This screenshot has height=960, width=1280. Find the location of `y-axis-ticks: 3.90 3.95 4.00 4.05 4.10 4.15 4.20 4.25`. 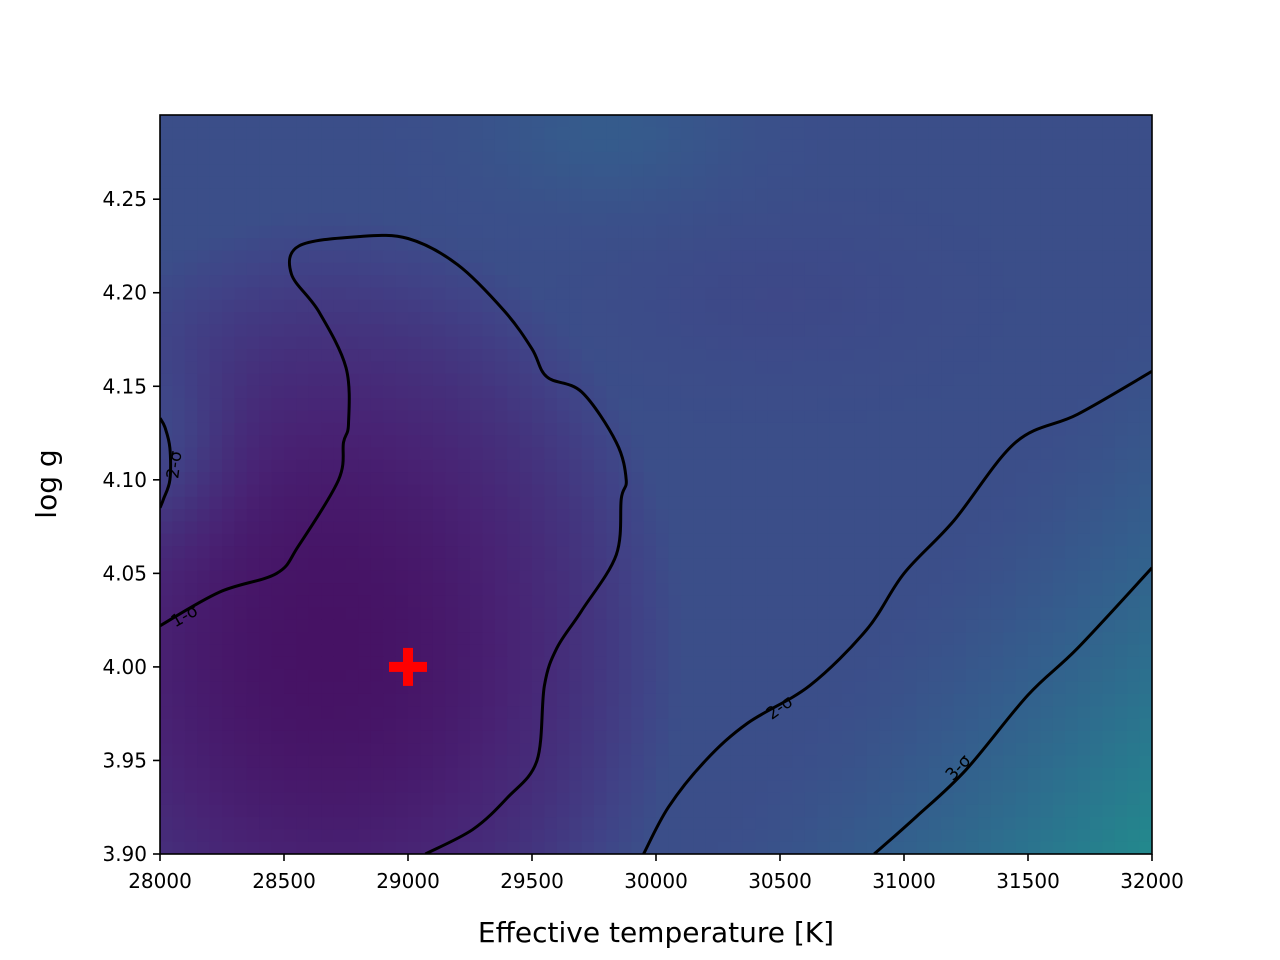

y-axis-ticks: 3.90 3.95 4.00 4.05 4.10 4.15 4.20 4.25 is located at coordinates (131, 526).